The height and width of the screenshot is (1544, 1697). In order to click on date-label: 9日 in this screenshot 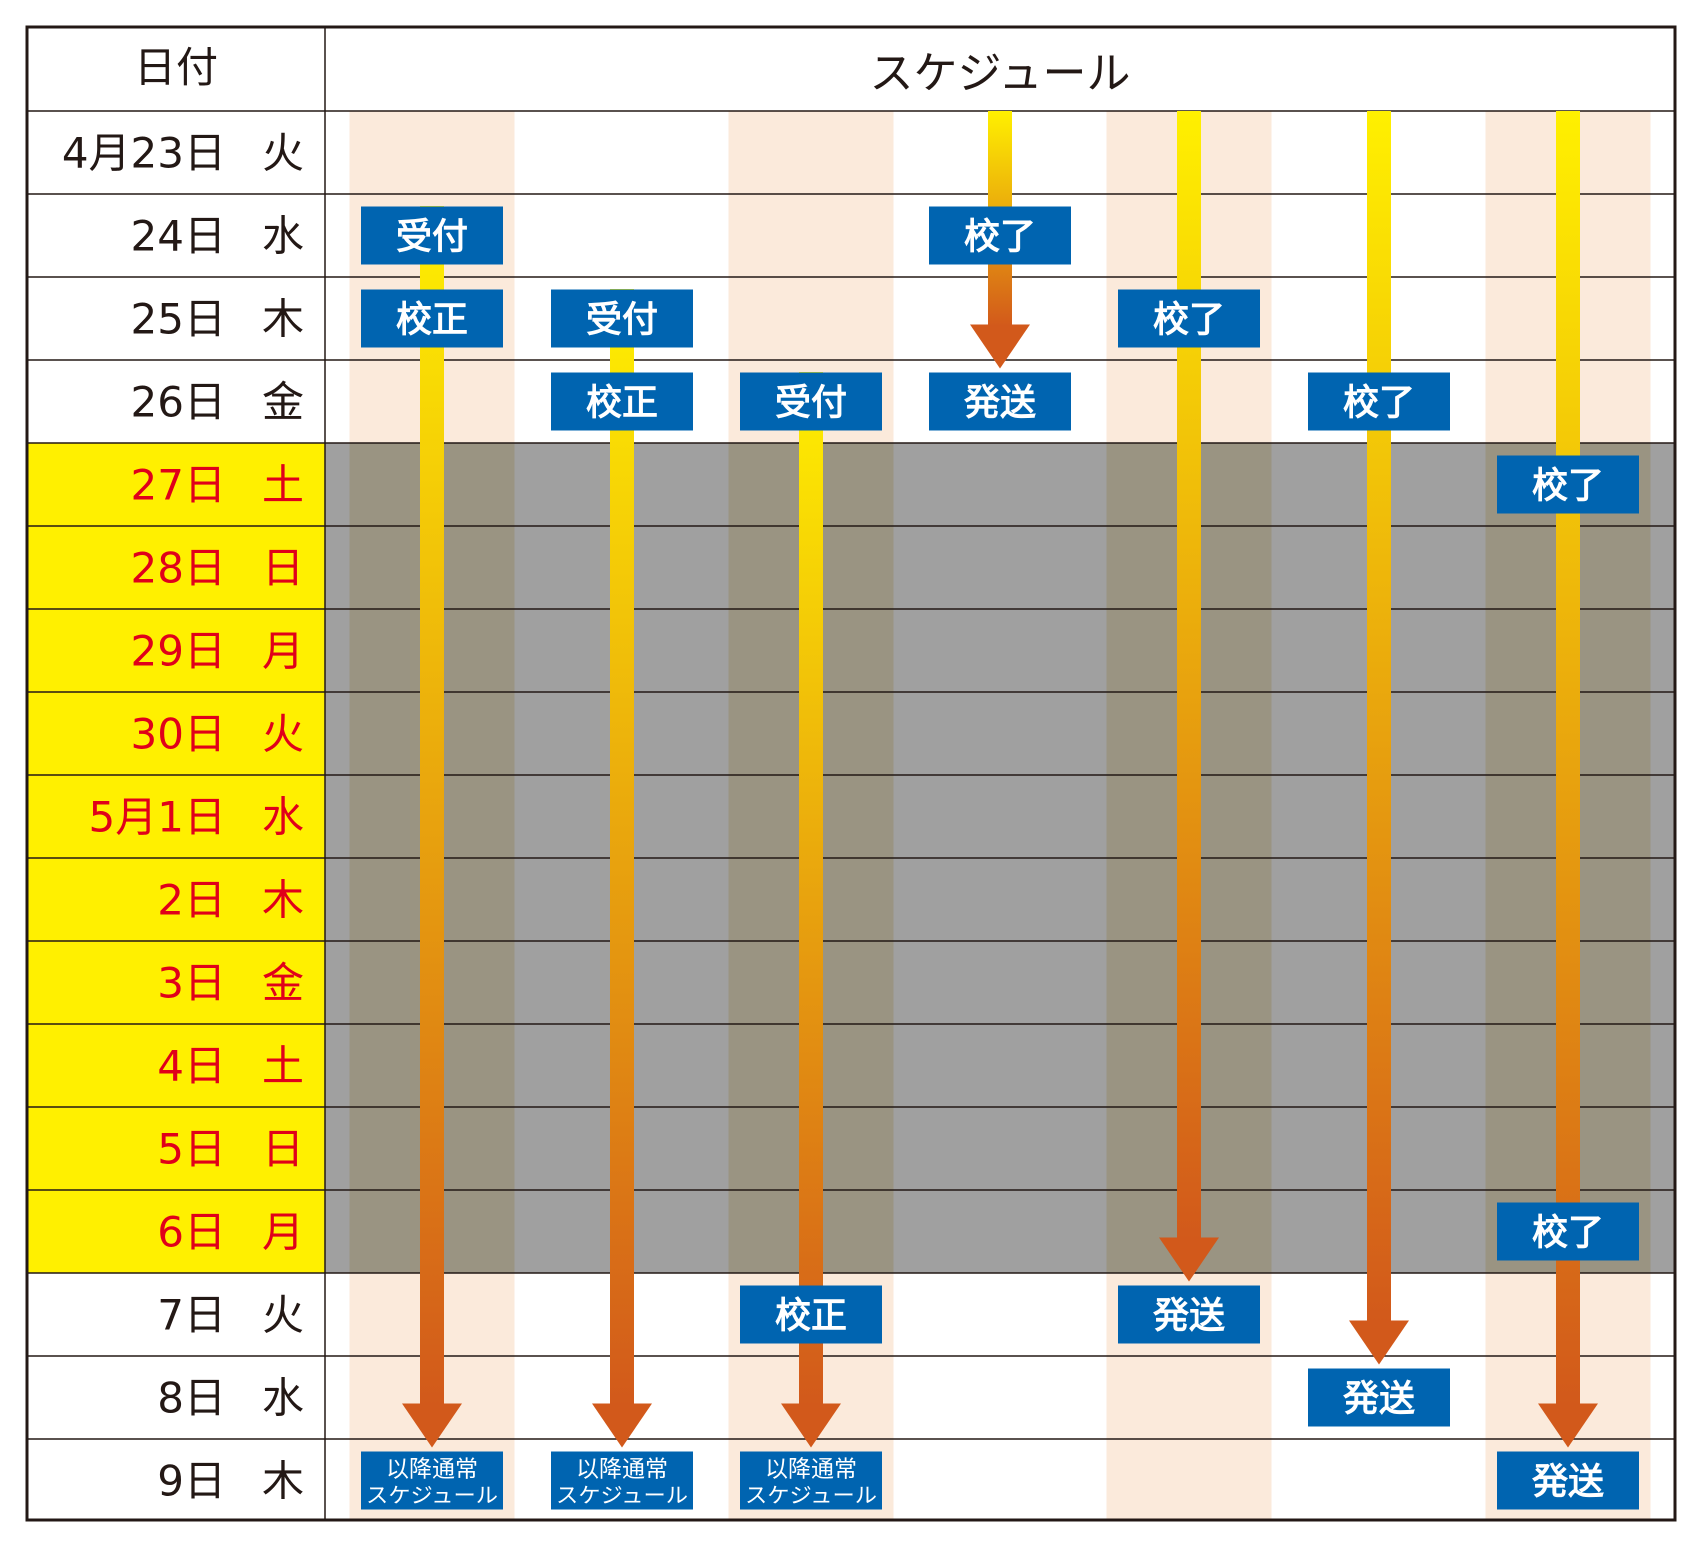, I will do `click(191, 1481)`.